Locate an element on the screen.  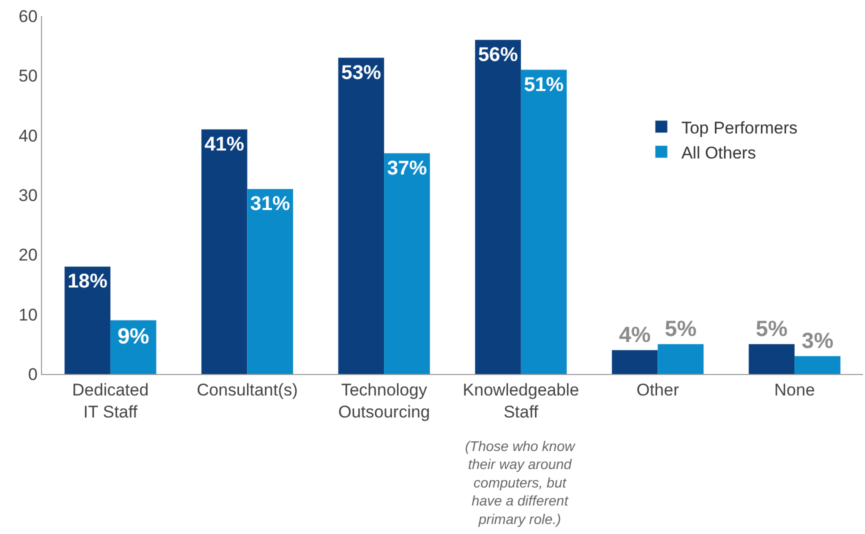
data-label: 51% is located at coordinates (544, 85).